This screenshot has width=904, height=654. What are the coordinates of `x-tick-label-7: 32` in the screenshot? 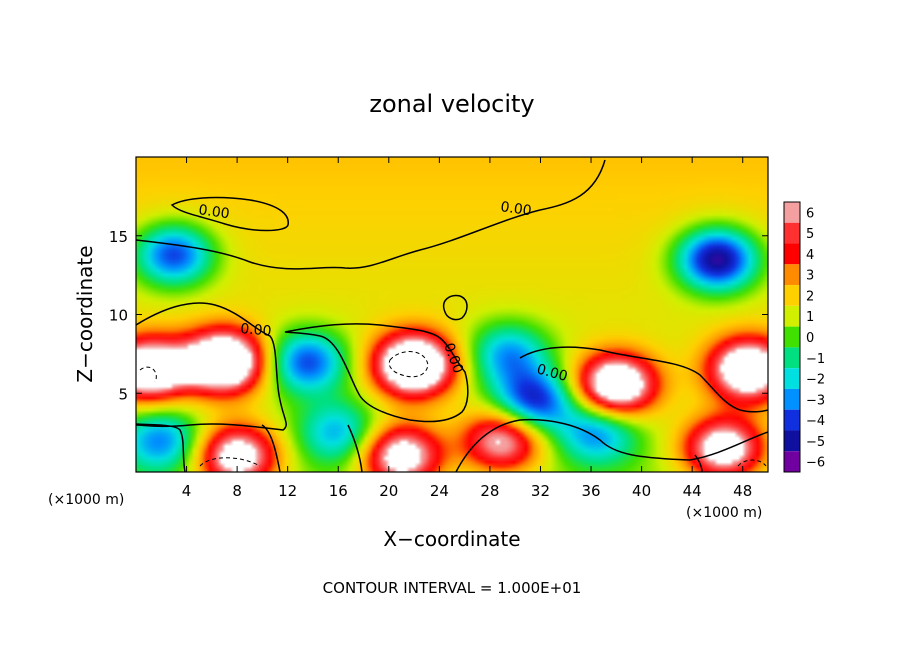 It's located at (540, 491).